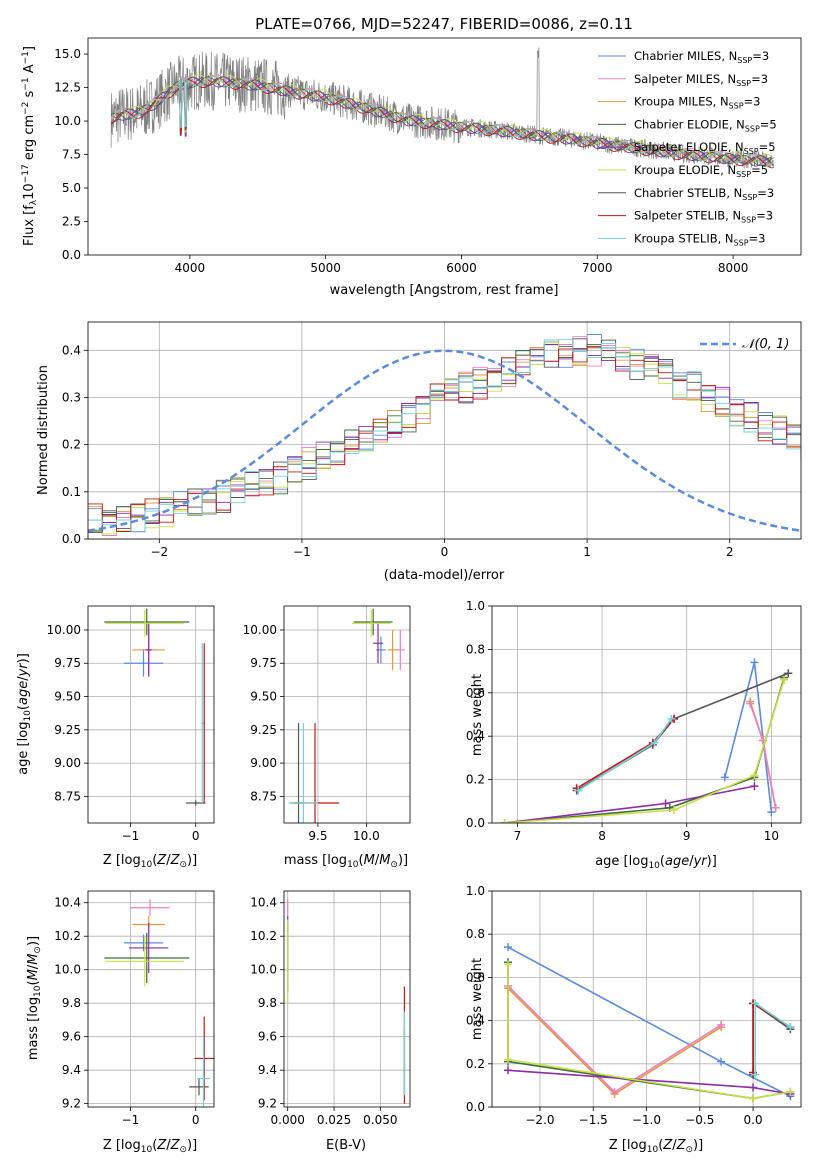 This screenshot has height=1170, width=819. Describe the element at coordinates (477, 999) in the screenshot. I see `weight-vs-Z-ylabel: mass weight` at that location.